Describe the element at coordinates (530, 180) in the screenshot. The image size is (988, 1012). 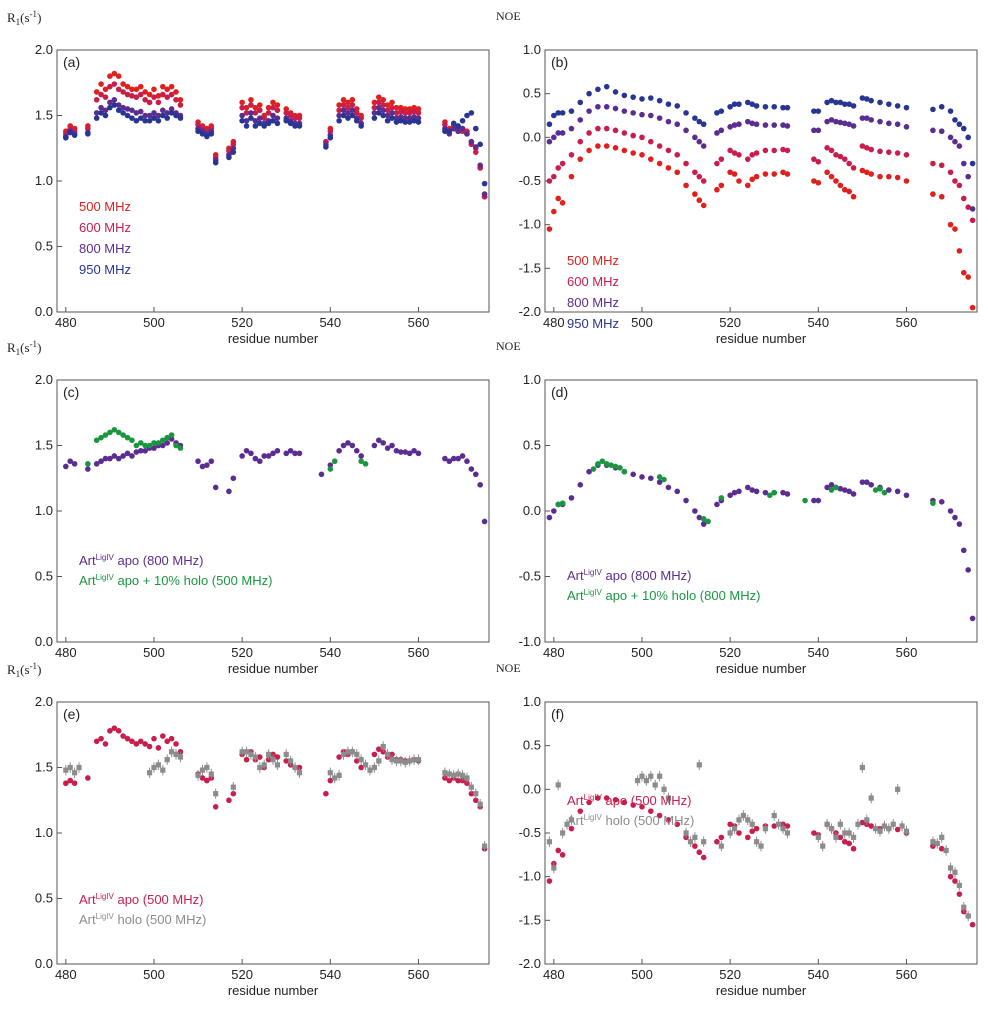
I see `y-tick-label: -0.5` at that location.